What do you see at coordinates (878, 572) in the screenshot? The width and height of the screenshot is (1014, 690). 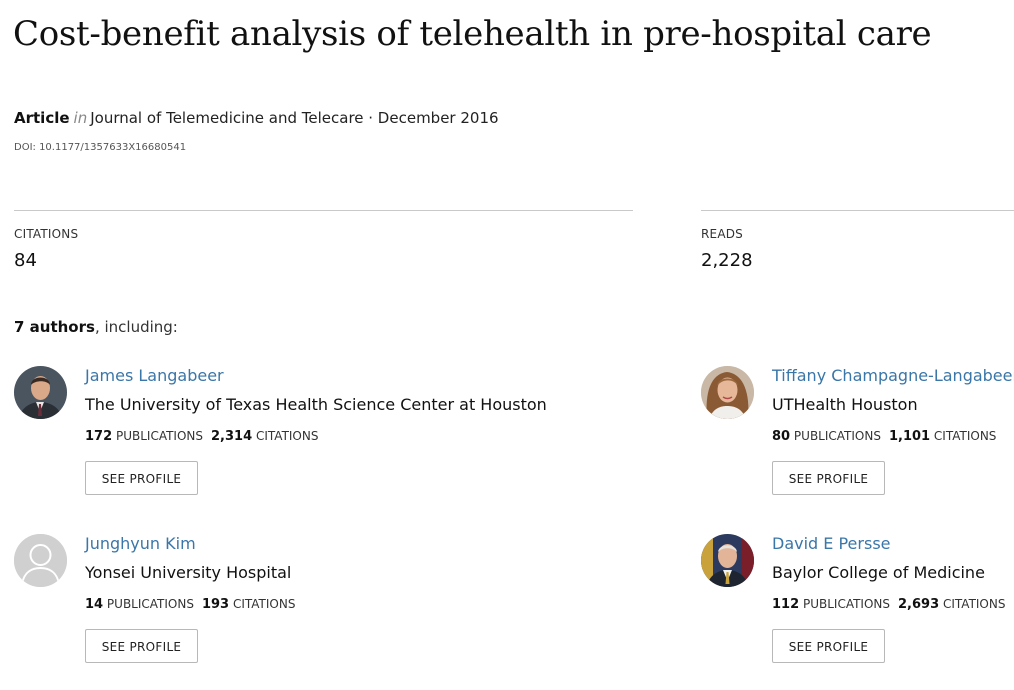 I see `author-institution: Baylor College of Medicine` at bounding box center [878, 572].